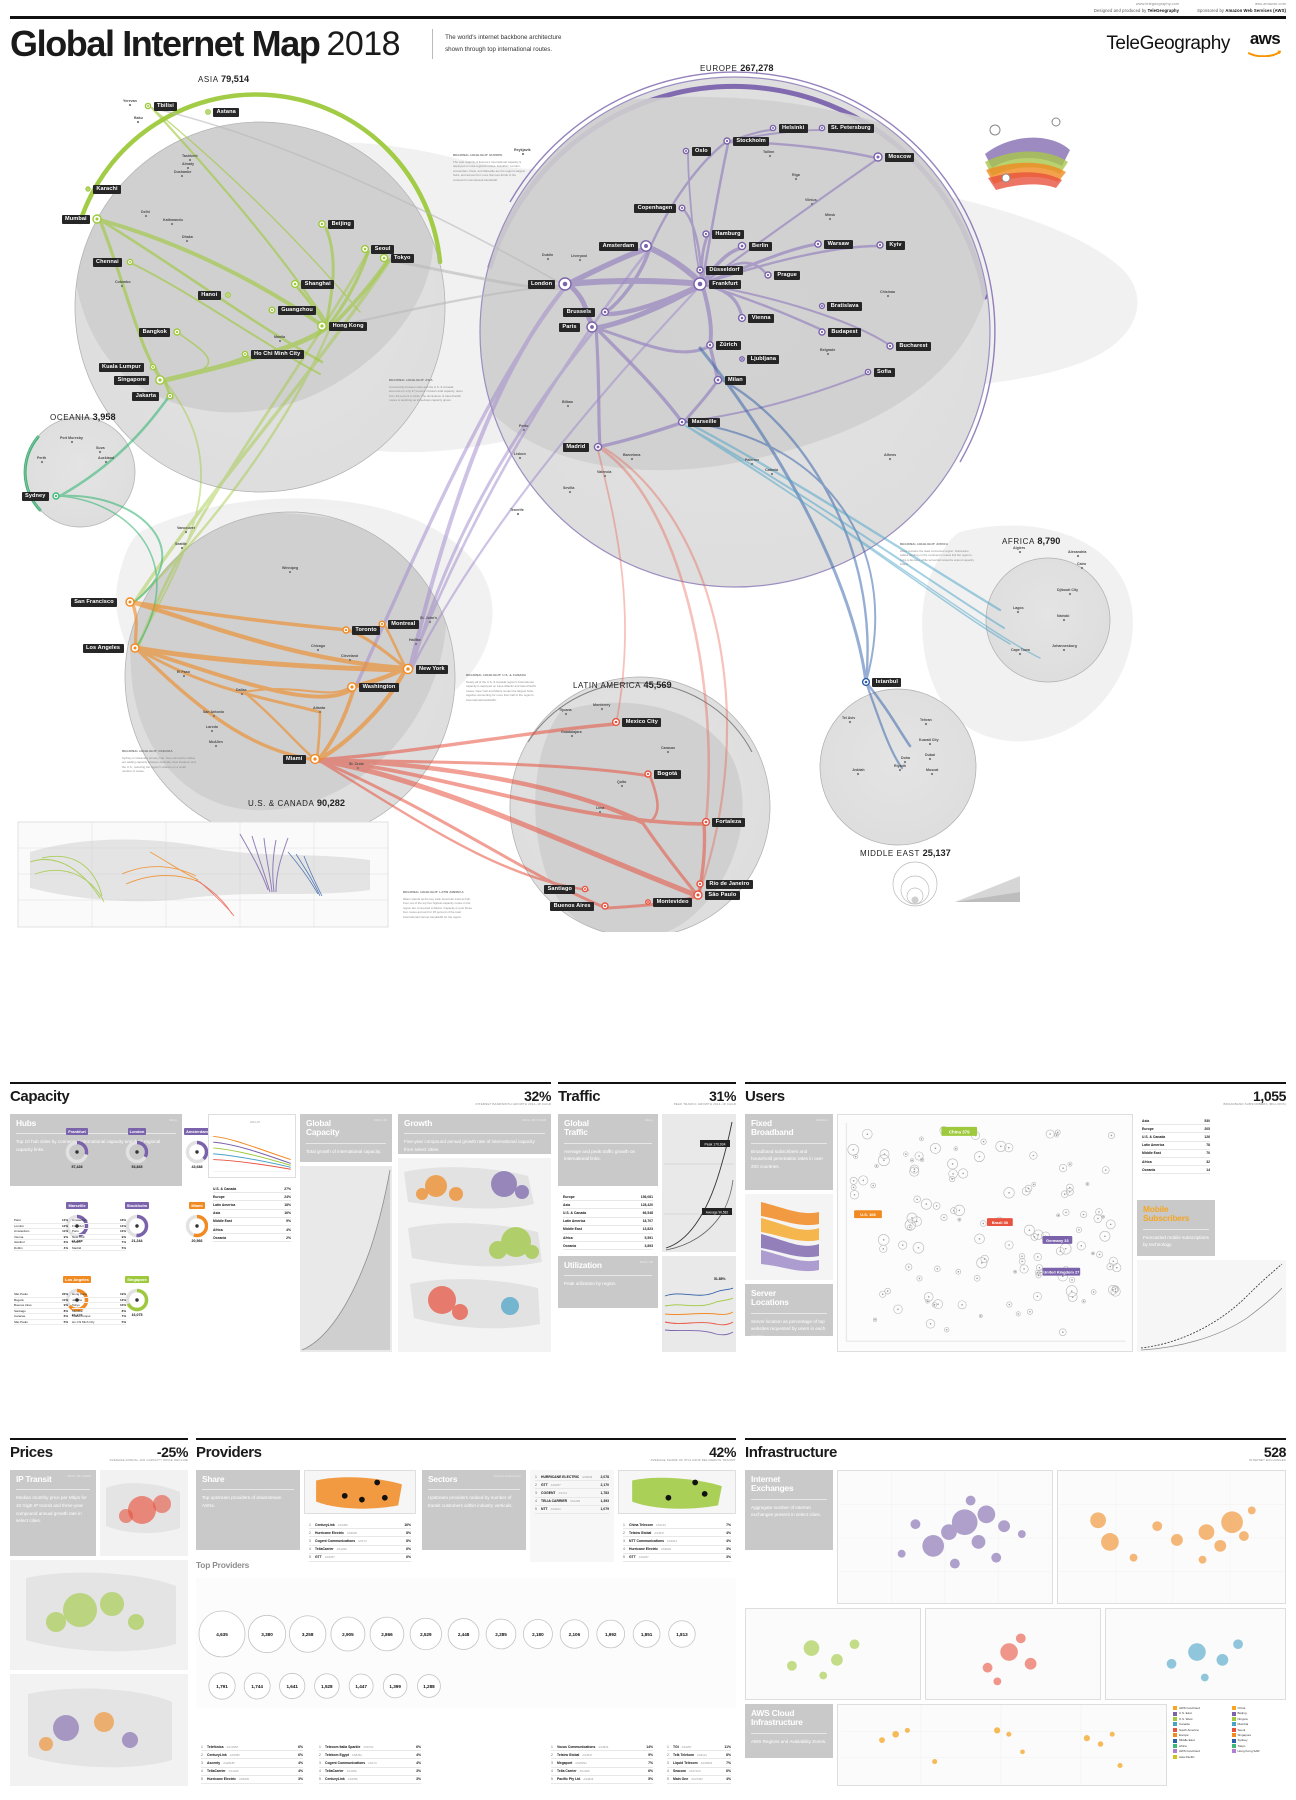 The width and height of the screenshot is (1296, 1800). What do you see at coordinates (572, 1502) in the screenshot?
I see `list-item: 4 TELIA CARRIER AS1299 1,393` at bounding box center [572, 1502].